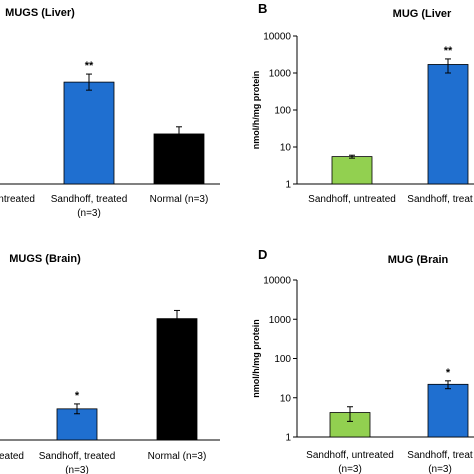 This screenshot has width=474, height=474. Describe the element at coordinates (40, 13) in the screenshot. I see `chart-title: MUGS (Liver)` at that location.